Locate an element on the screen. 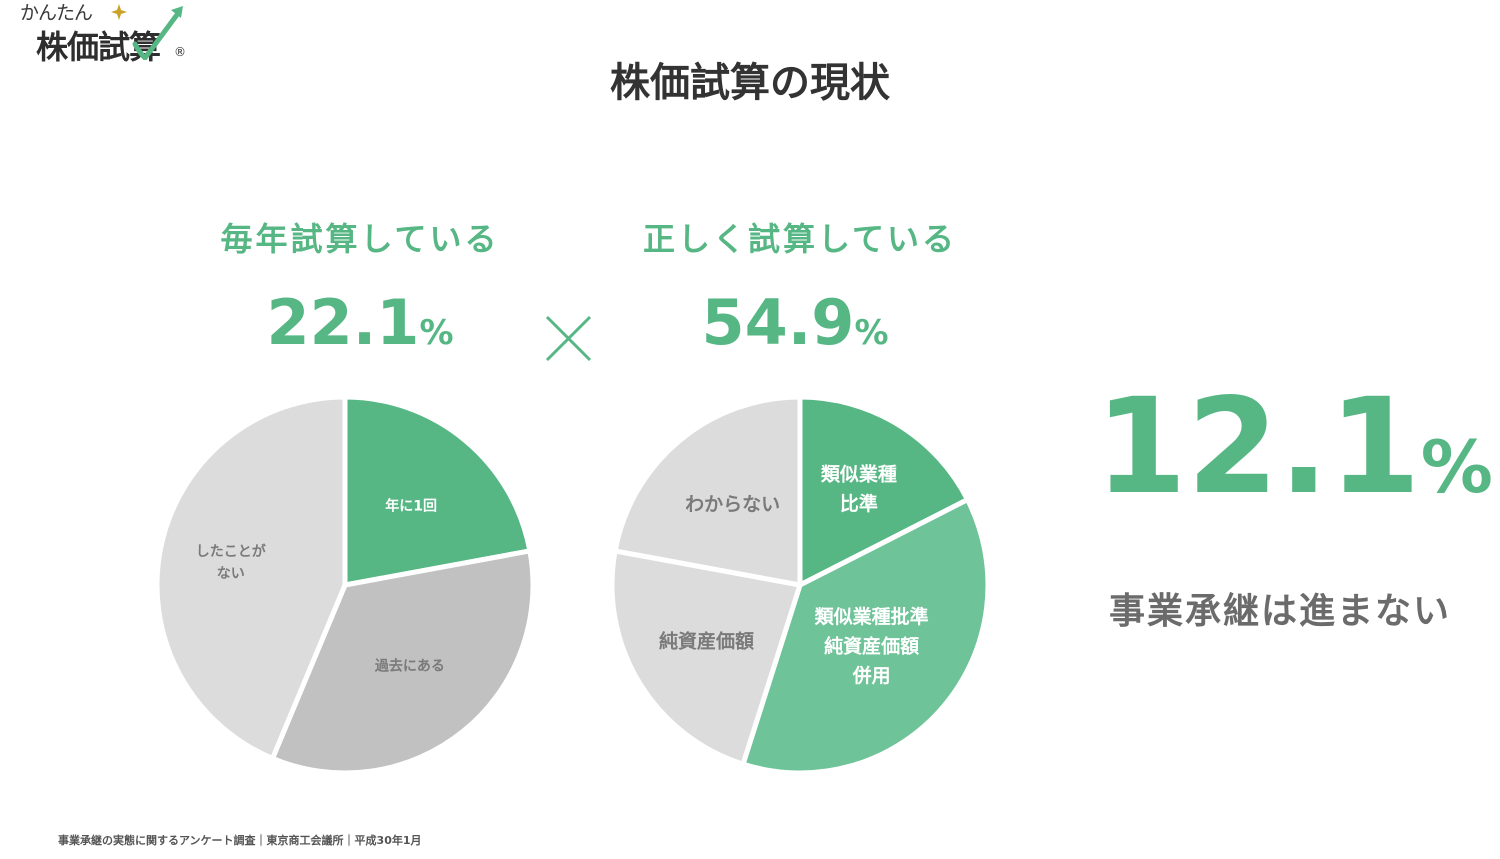 Image resolution: width=1500 pixels, height=859 pixels. logo-main-text: 株価試算 is located at coordinates (98, 47).